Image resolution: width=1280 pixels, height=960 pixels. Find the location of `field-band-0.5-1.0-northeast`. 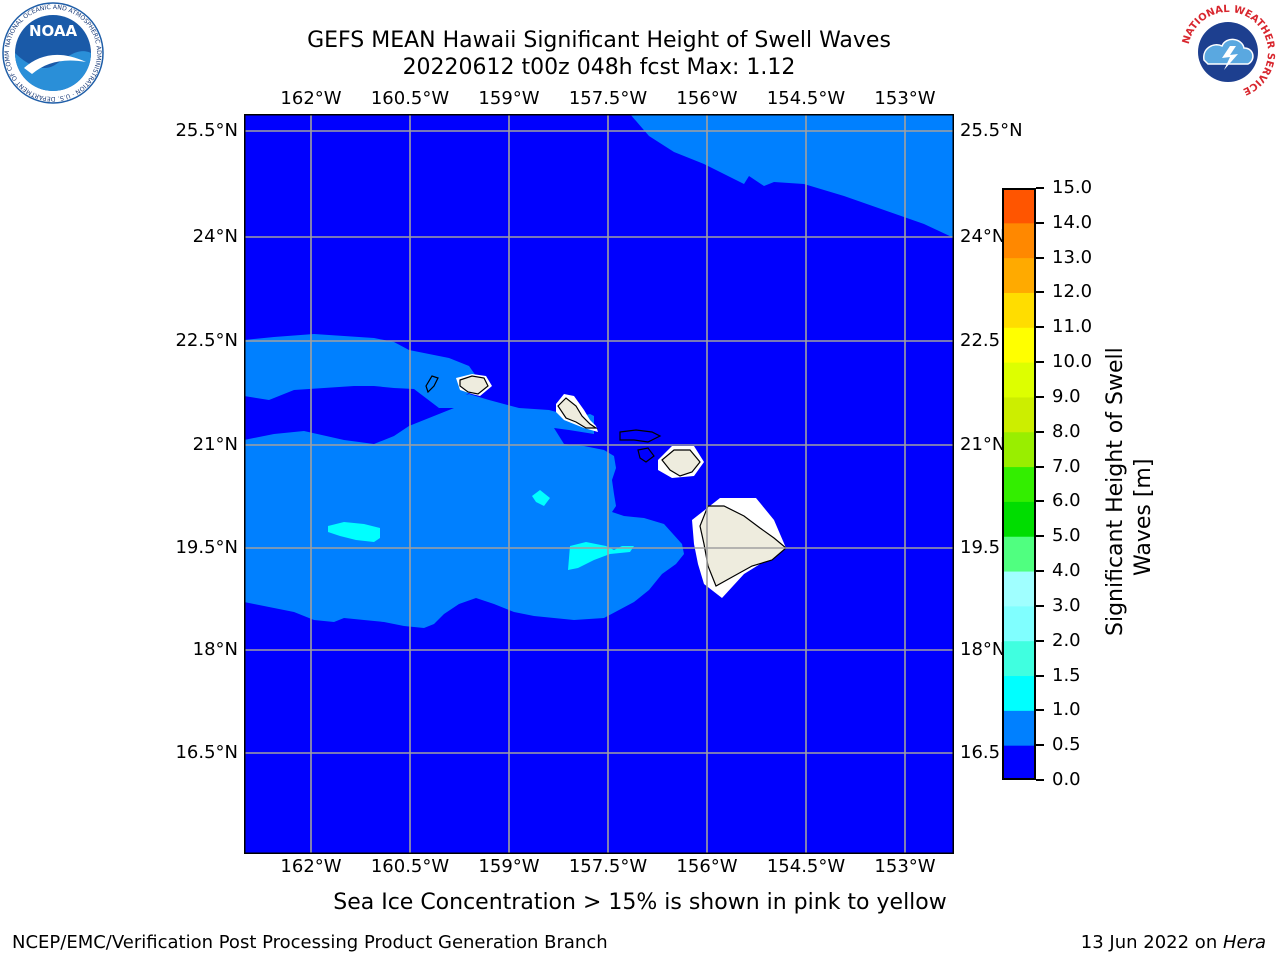

field-band-0.5-1.0-northeast is located at coordinates (792, 176).